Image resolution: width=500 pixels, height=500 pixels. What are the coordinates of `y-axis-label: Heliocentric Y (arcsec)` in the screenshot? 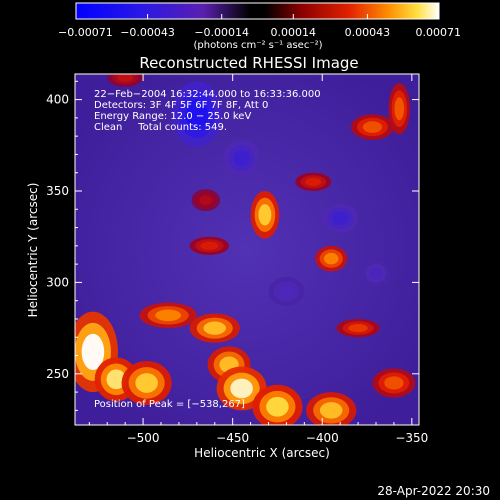 It's located at (33, 250).